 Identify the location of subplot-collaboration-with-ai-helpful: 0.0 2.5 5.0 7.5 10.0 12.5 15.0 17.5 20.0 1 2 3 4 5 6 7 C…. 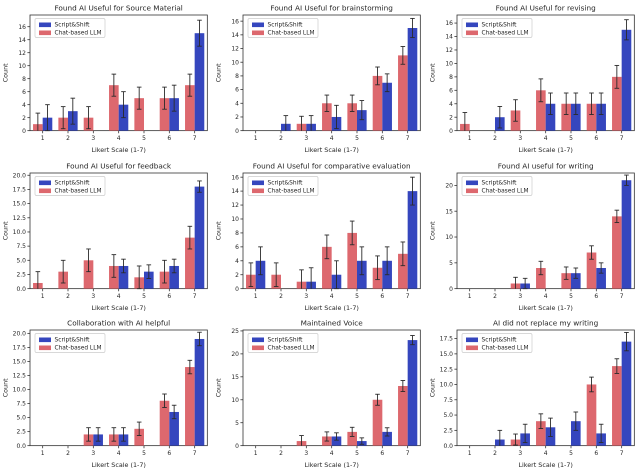
(106, 394).